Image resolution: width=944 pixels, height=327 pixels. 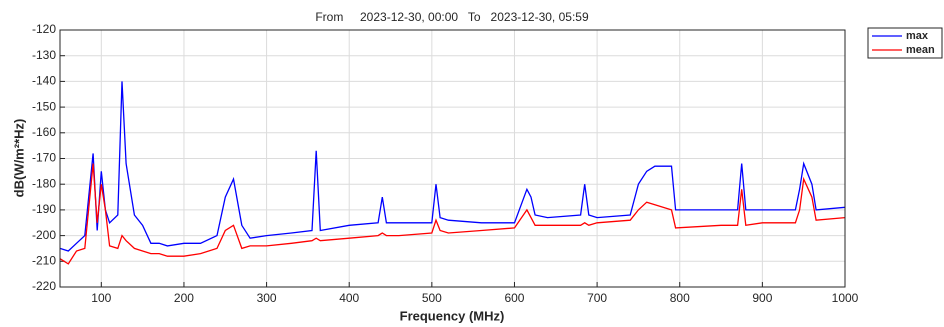 I want to click on x-axis-label: Frequency (MHz), so click(x=452, y=315).